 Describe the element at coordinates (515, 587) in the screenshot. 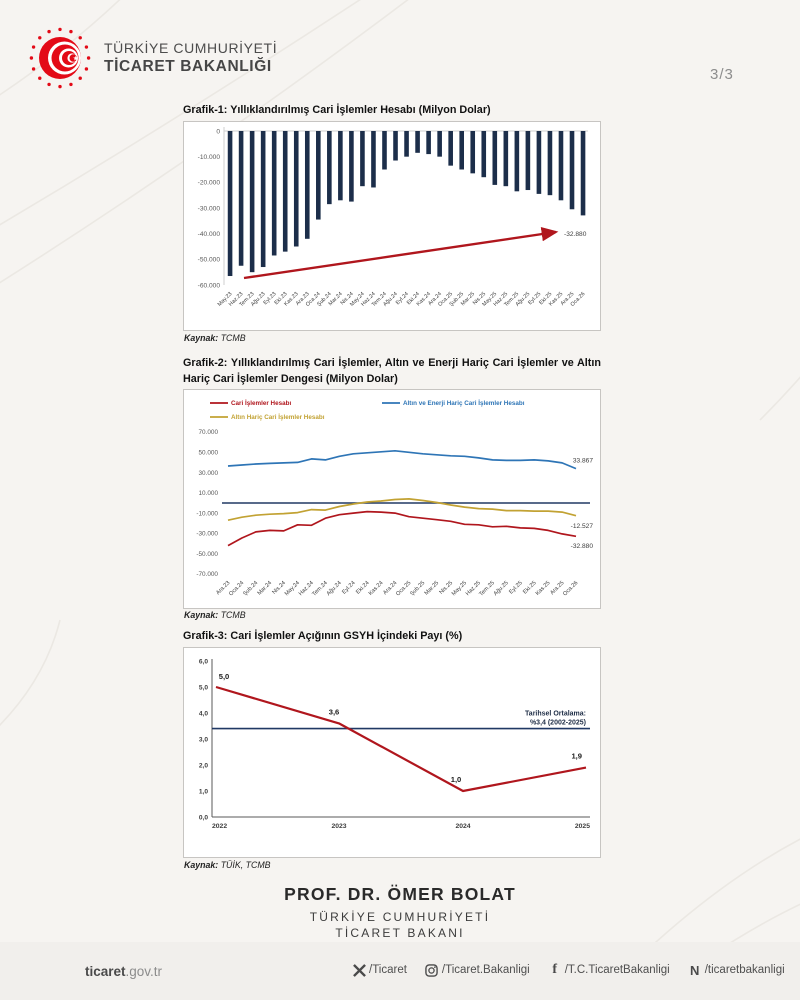

I see `x-tick-label: Eyl.25` at that location.